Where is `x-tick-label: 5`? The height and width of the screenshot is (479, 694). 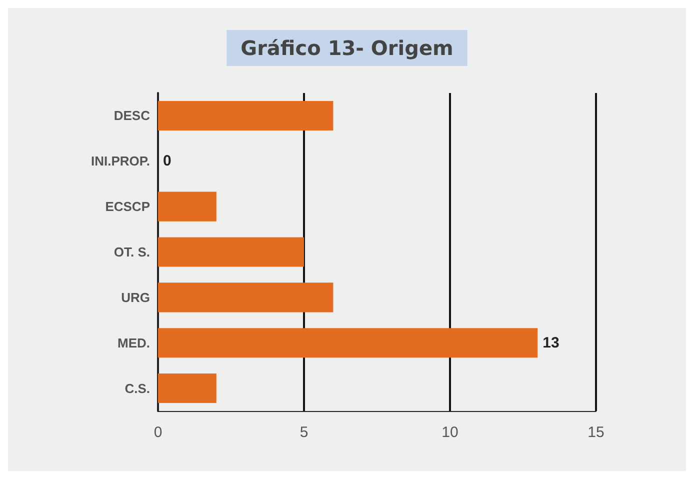 x-tick-label: 5 is located at coordinates (304, 432).